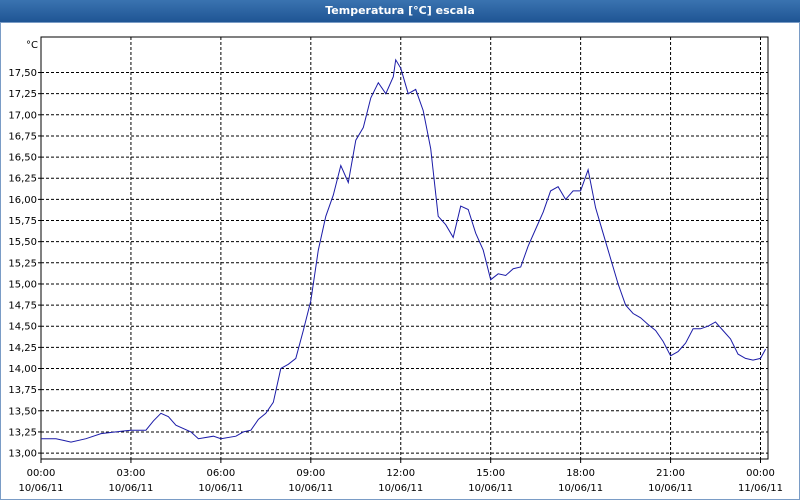  I want to click on y-tick-label: 16,75, so click(22, 136).